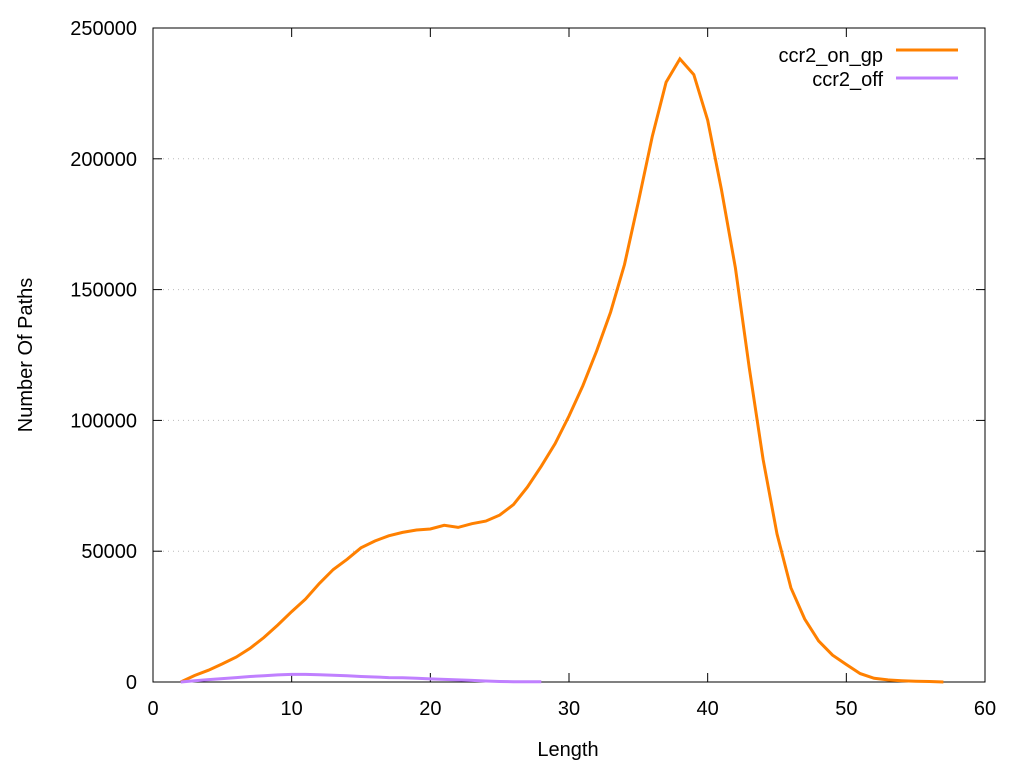 This screenshot has width=1024, height=773. What do you see at coordinates (830, 56) in the screenshot?
I see `legend-label-0: ccr2_on_gp` at bounding box center [830, 56].